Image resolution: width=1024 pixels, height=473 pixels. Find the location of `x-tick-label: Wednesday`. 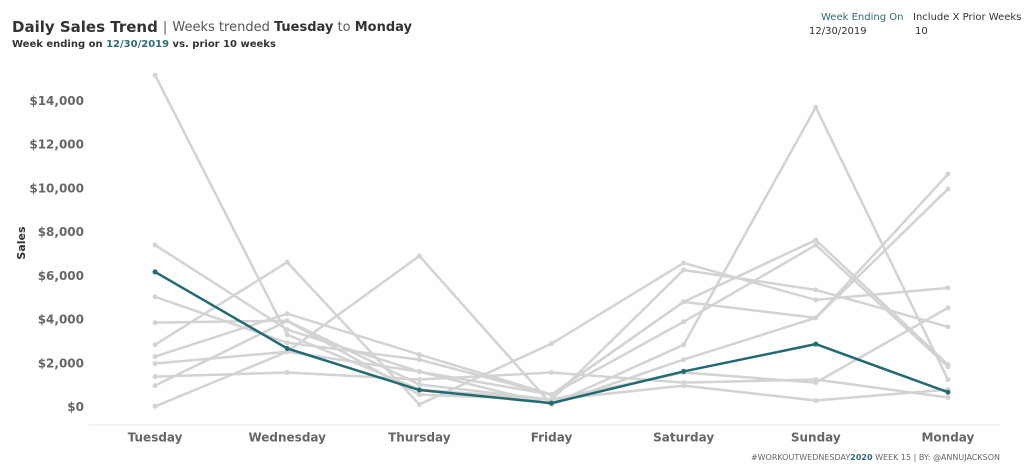

x-tick-label: Wednesday is located at coordinates (287, 438).